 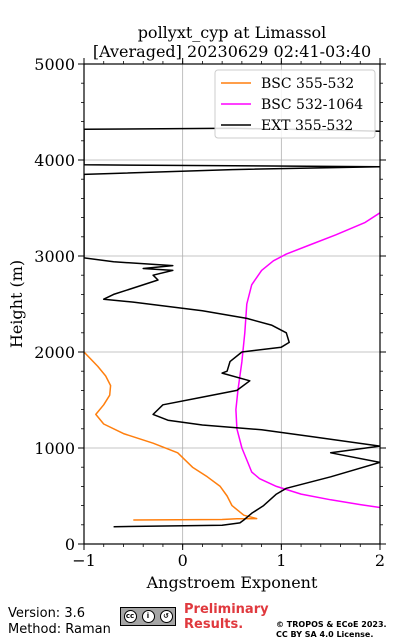 I want to click on x-tick-label: 0, so click(x=183, y=560).